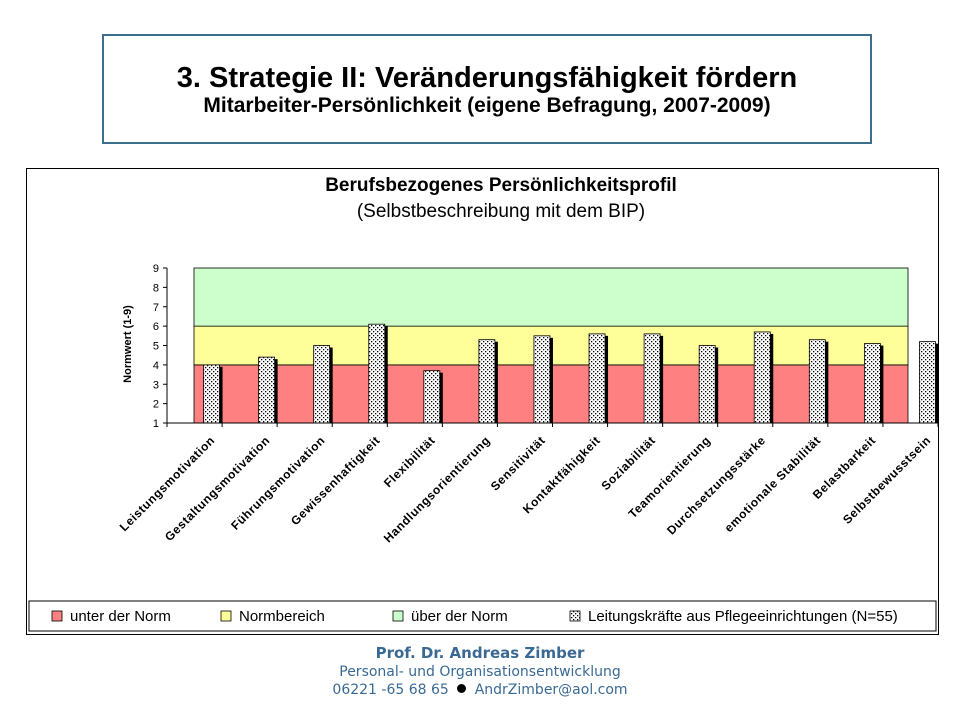 The image size is (960, 720). What do you see at coordinates (335, 480) in the screenshot?
I see `x-category-label: Gewissenhaftigkeit` at bounding box center [335, 480].